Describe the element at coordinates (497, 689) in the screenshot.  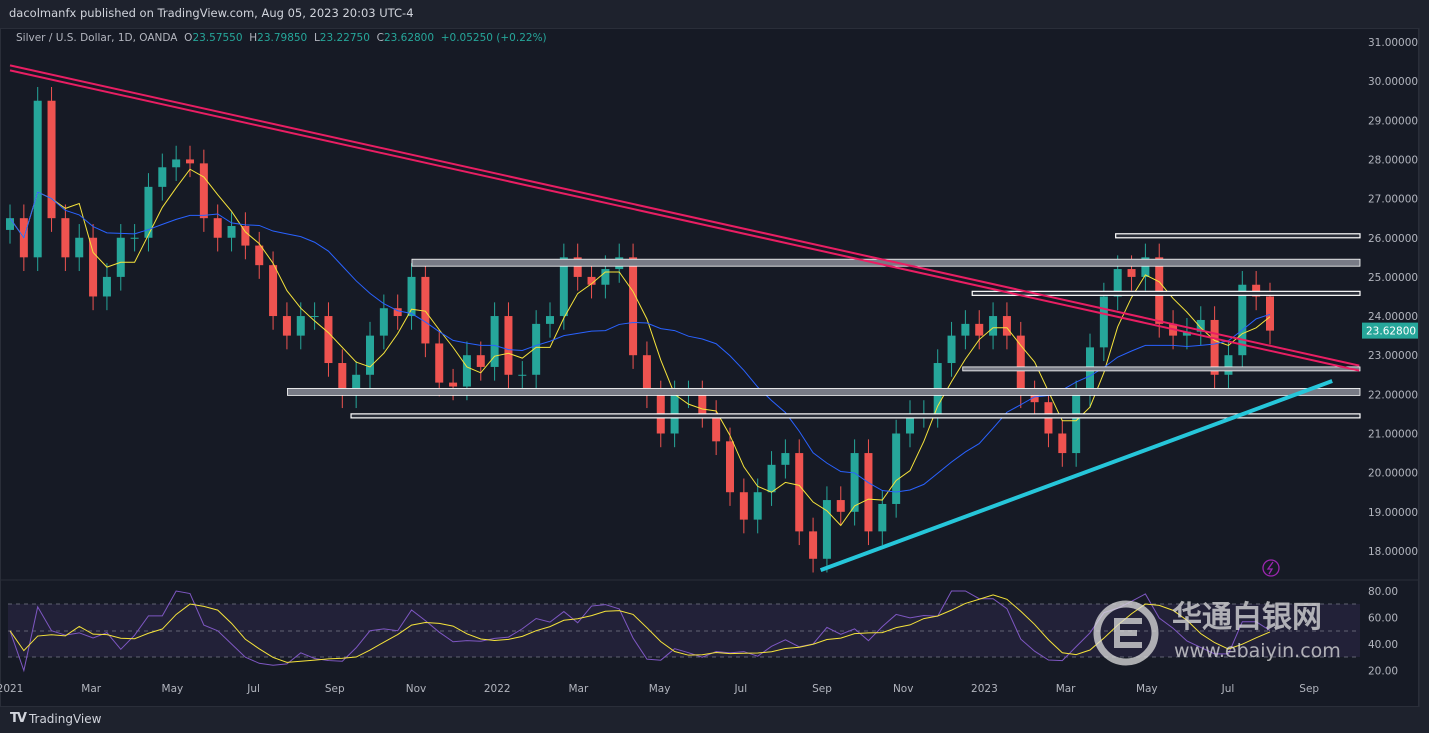
I see `time-tick-label: 2022` at that location.